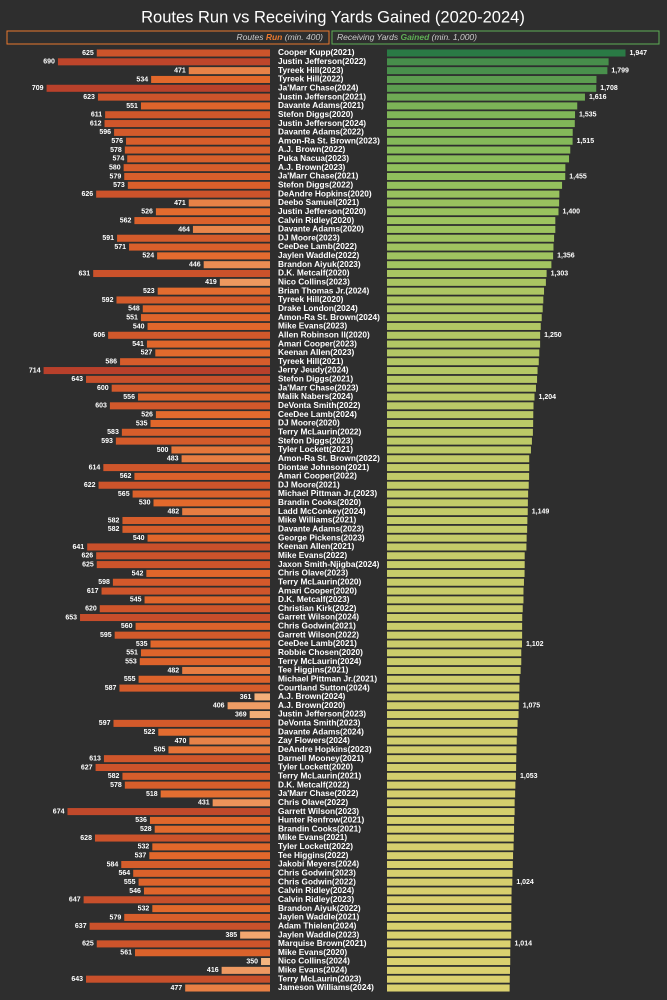  I want to click on routes-label: 369, so click(241, 714).